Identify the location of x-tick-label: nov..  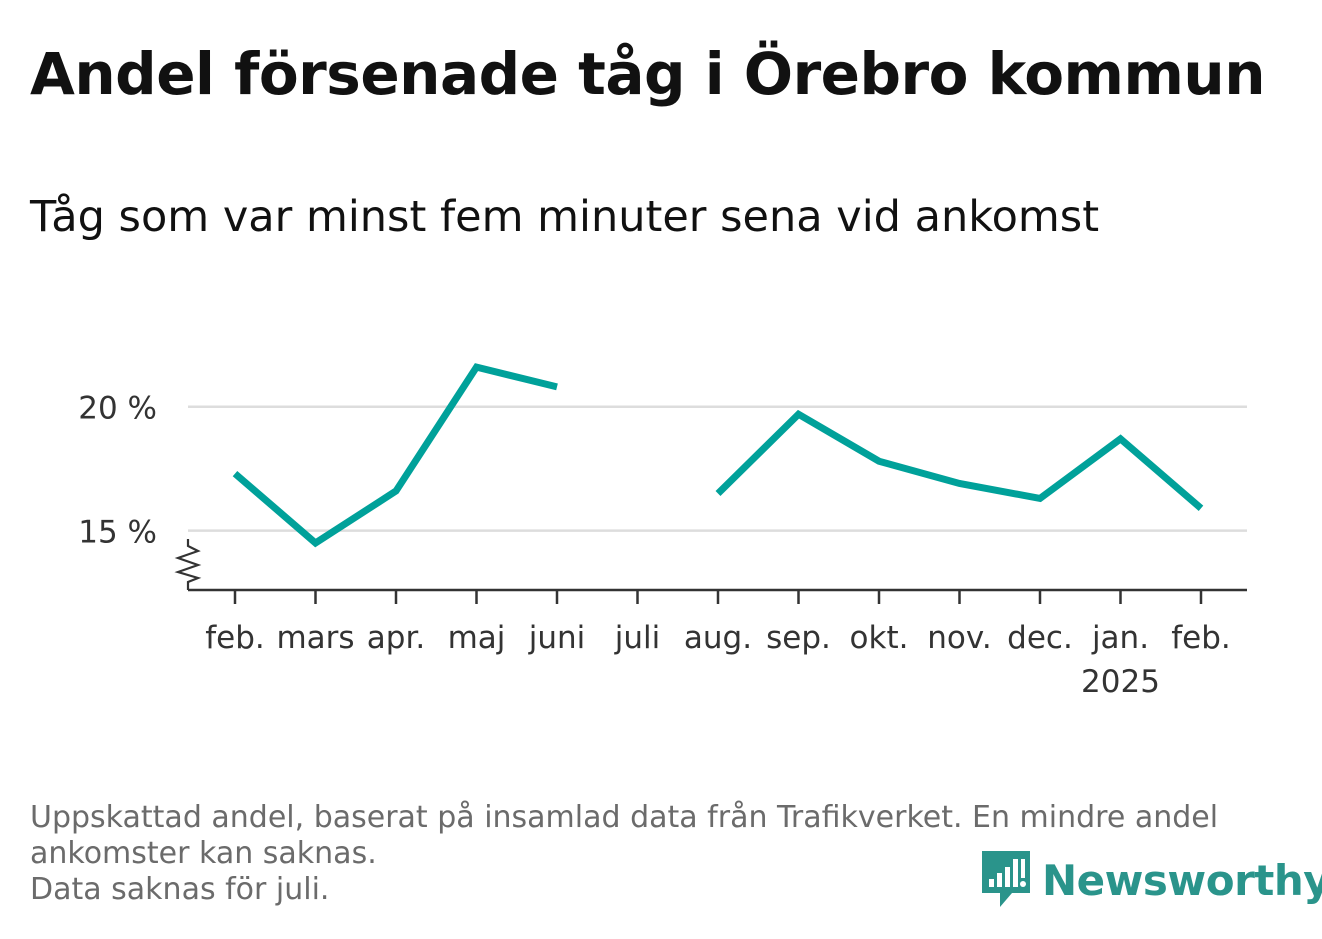
(959, 638).